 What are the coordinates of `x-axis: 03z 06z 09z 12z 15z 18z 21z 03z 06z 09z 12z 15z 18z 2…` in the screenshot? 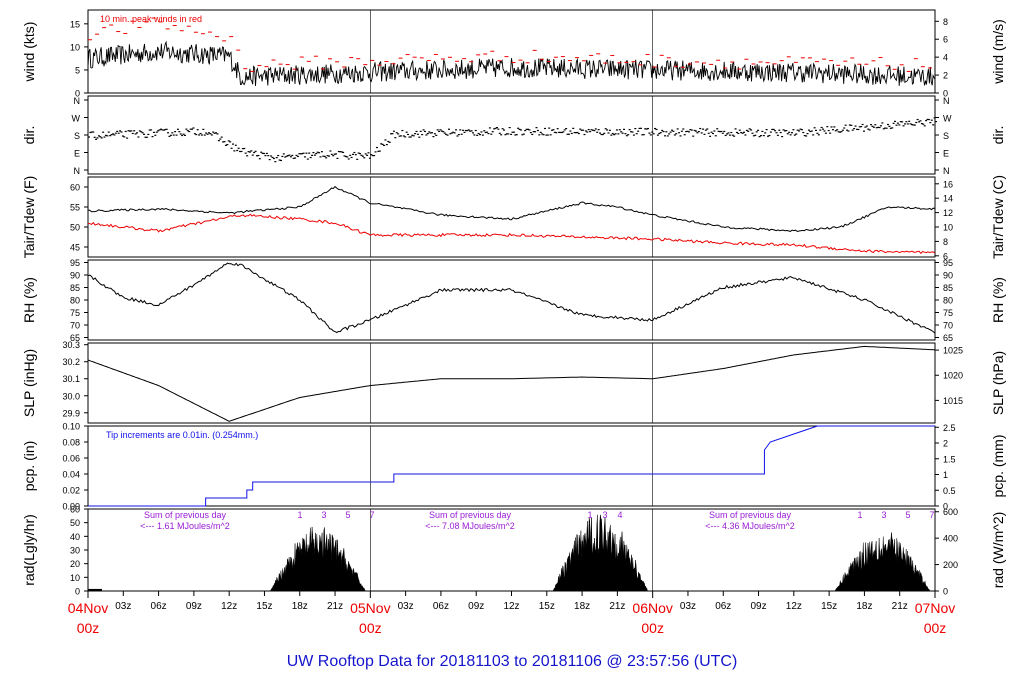 It's located at (511, 613).